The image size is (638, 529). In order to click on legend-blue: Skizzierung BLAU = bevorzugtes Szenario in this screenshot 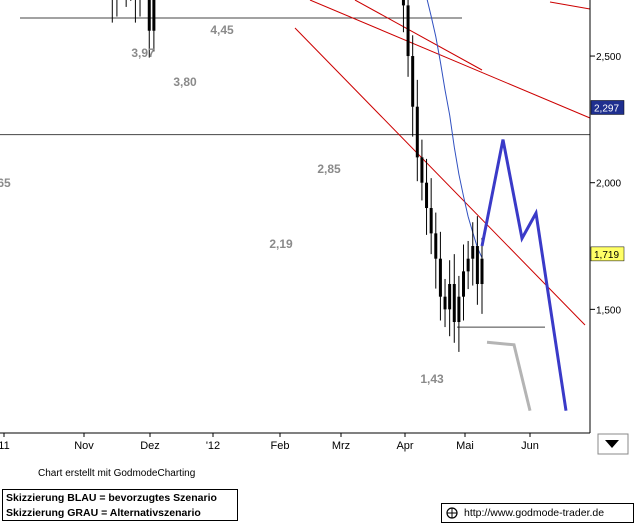, I will do `click(111, 498)`.